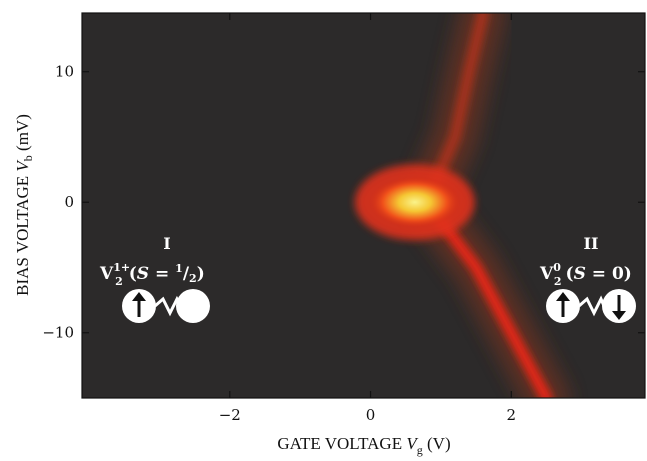 This screenshot has height=461, width=647. I want to click on x-tick-label: 0, so click(371, 415).